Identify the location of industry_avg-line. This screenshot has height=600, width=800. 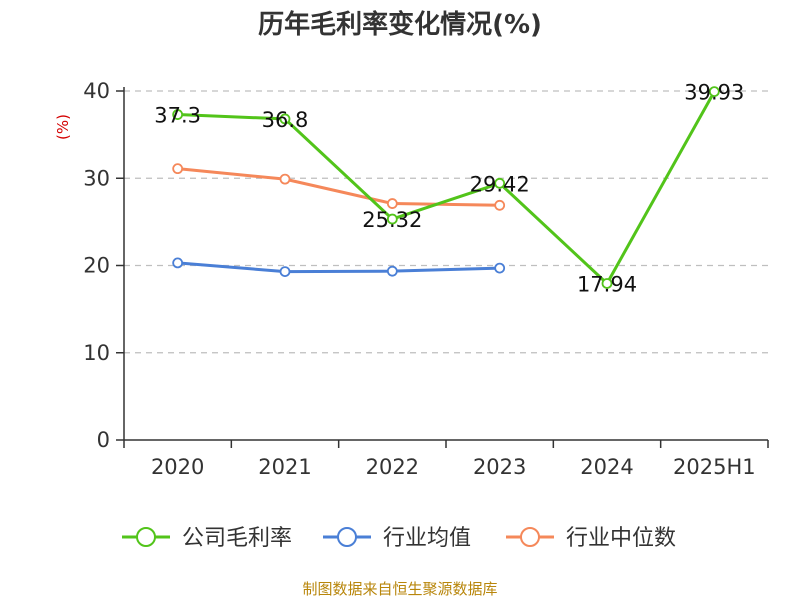
(338, 267).